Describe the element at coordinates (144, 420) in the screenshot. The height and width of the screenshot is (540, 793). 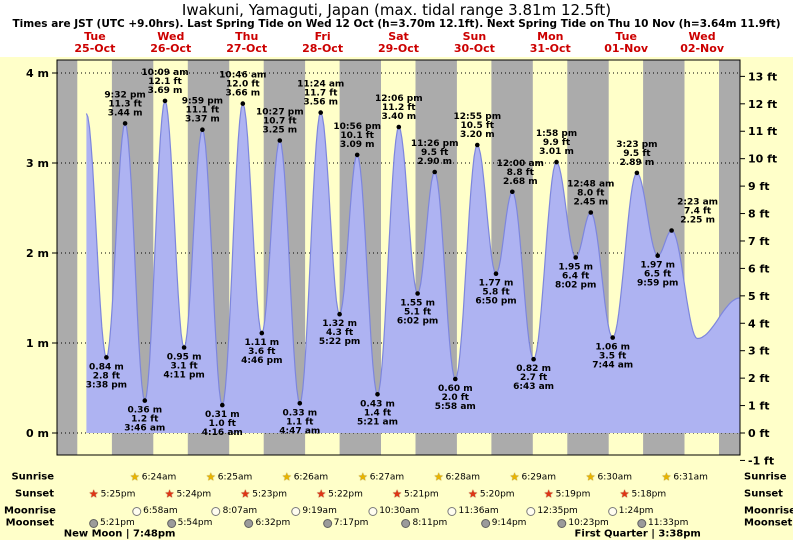
I see `low-tide-annotation: 0.36 m 1.2 ft 3:46 am` at that location.